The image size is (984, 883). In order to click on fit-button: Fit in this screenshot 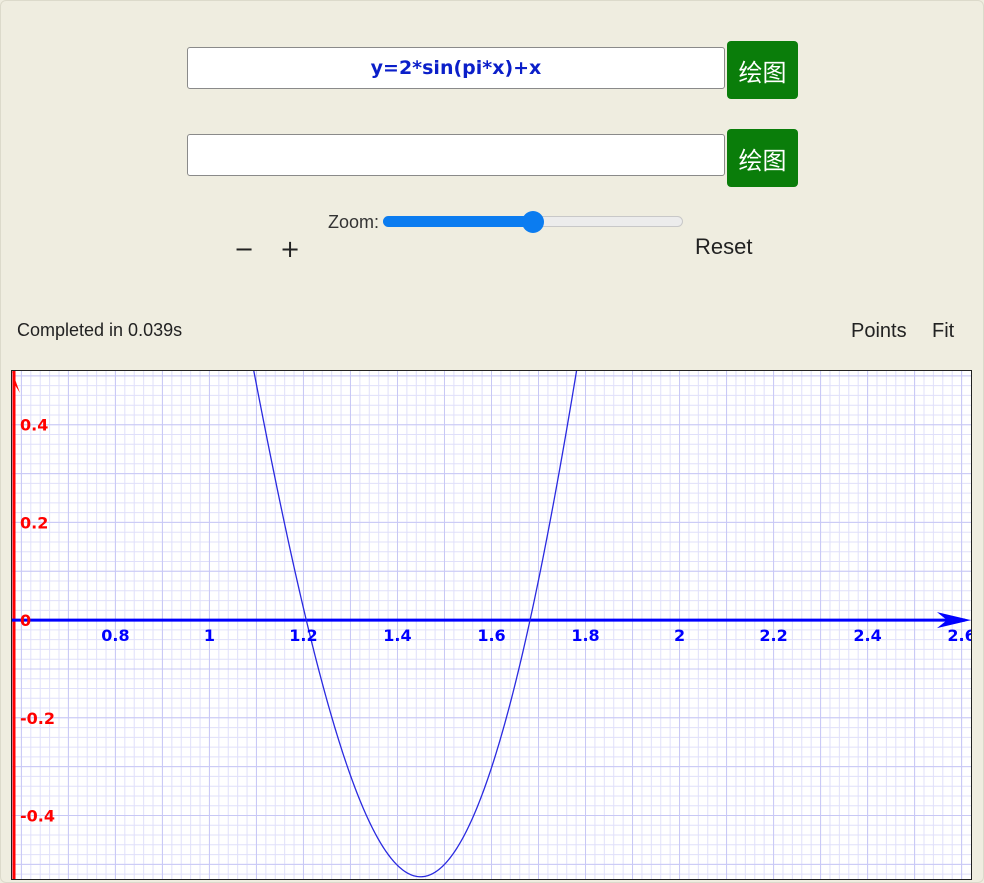, I will do `click(943, 331)`.